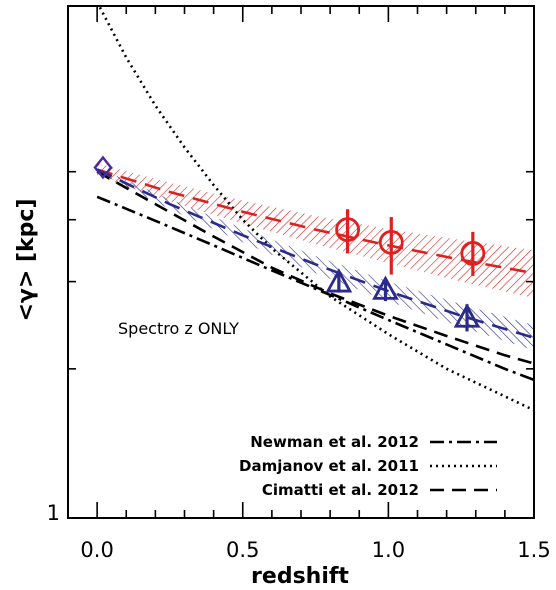 This screenshot has height=590, width=556. What do you see at coordinates (329, 466) in the screenshot?
I see `legend-label: Damjanov et al. 2011` at bounding box center [329, 466].